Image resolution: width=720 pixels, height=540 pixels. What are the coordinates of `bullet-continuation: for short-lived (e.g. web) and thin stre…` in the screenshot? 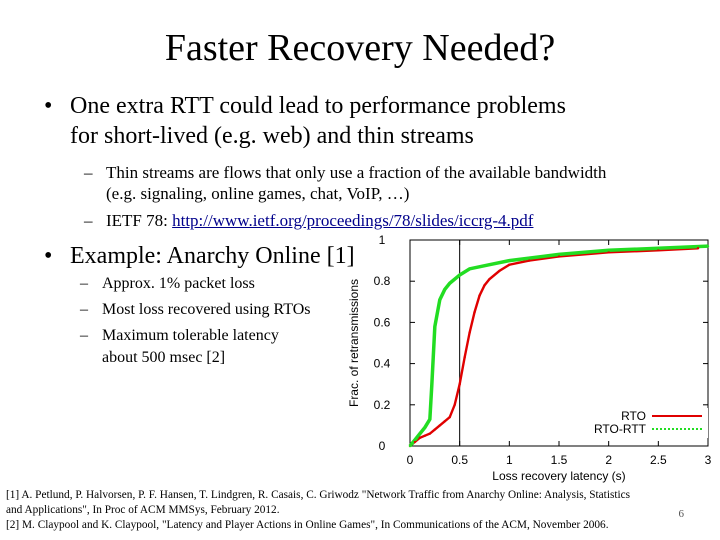 It's located at (272, 136).